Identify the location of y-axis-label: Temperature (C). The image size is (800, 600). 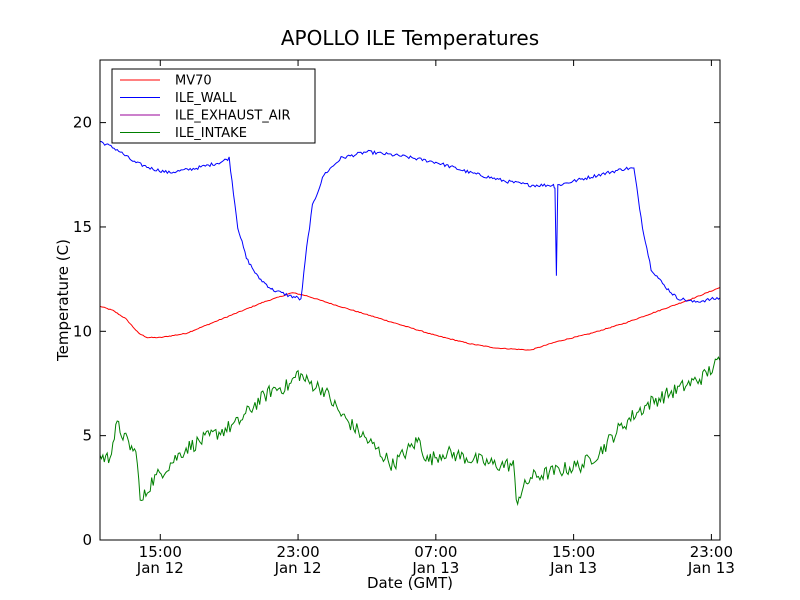
(63, 300).